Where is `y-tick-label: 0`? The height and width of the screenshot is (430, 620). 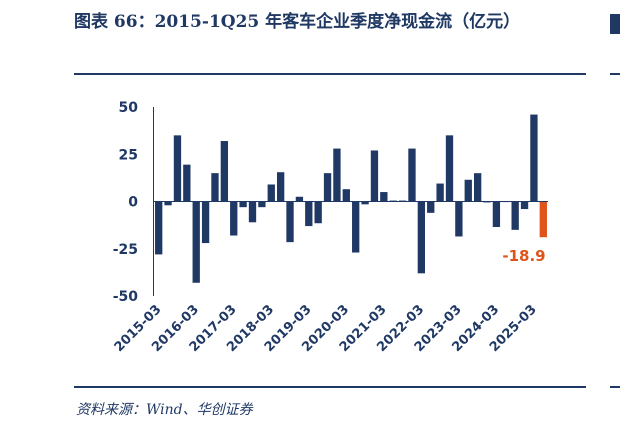
y-tick-label: 0 is located at coordinates (133, 203).